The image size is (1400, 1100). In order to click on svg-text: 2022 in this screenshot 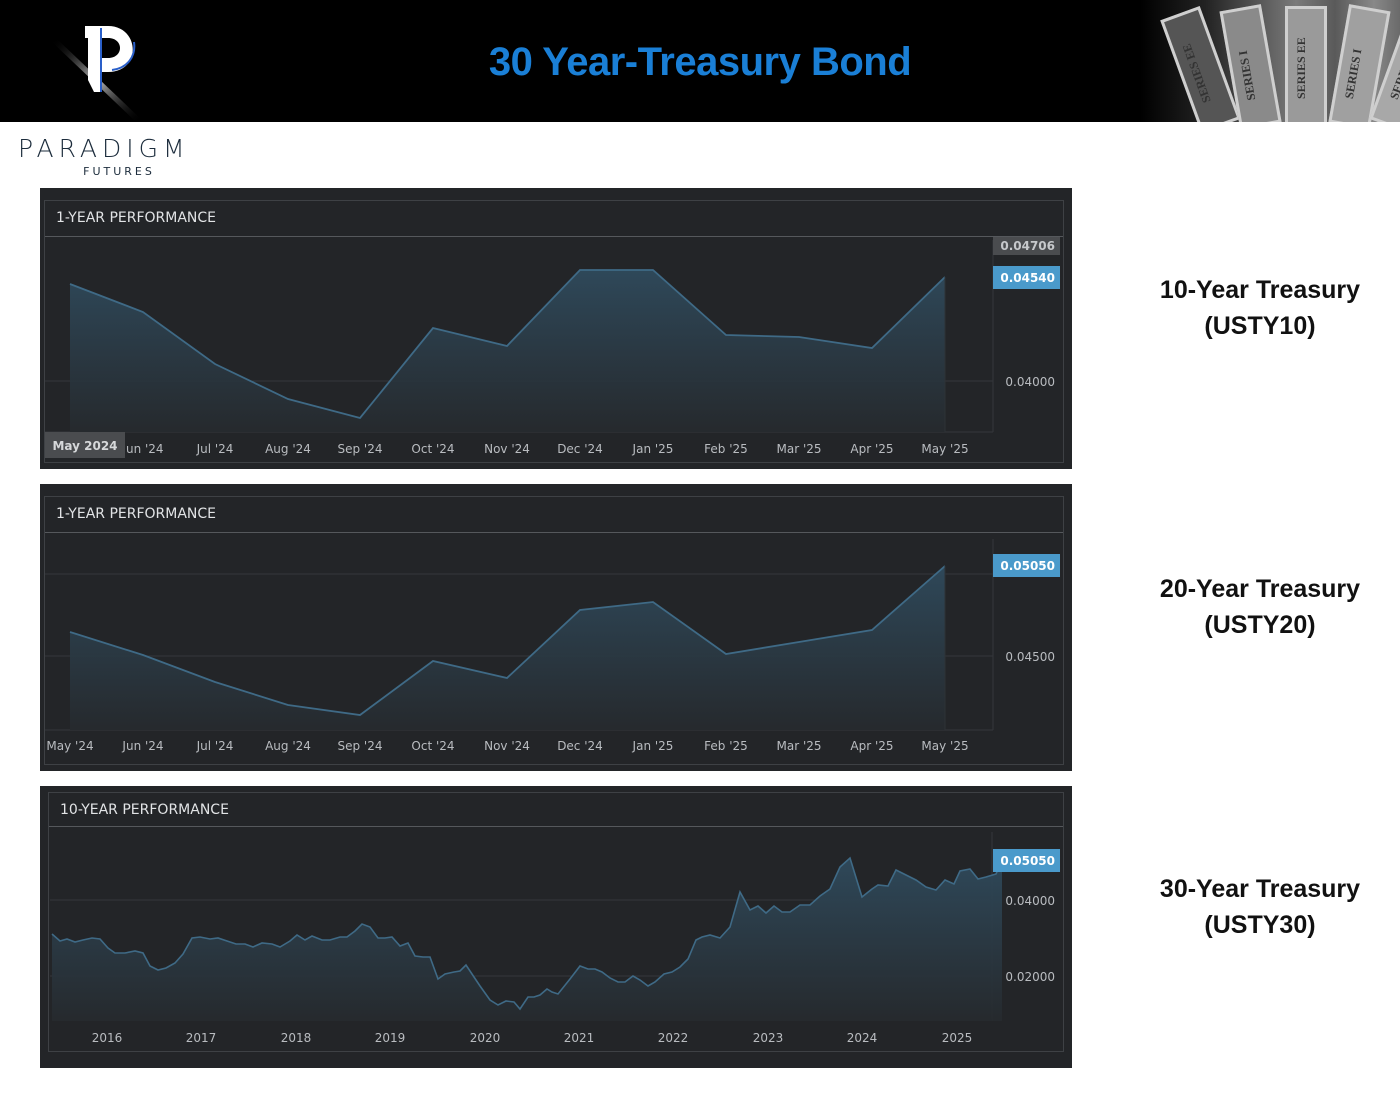, I will do `click(673, 1038)`.